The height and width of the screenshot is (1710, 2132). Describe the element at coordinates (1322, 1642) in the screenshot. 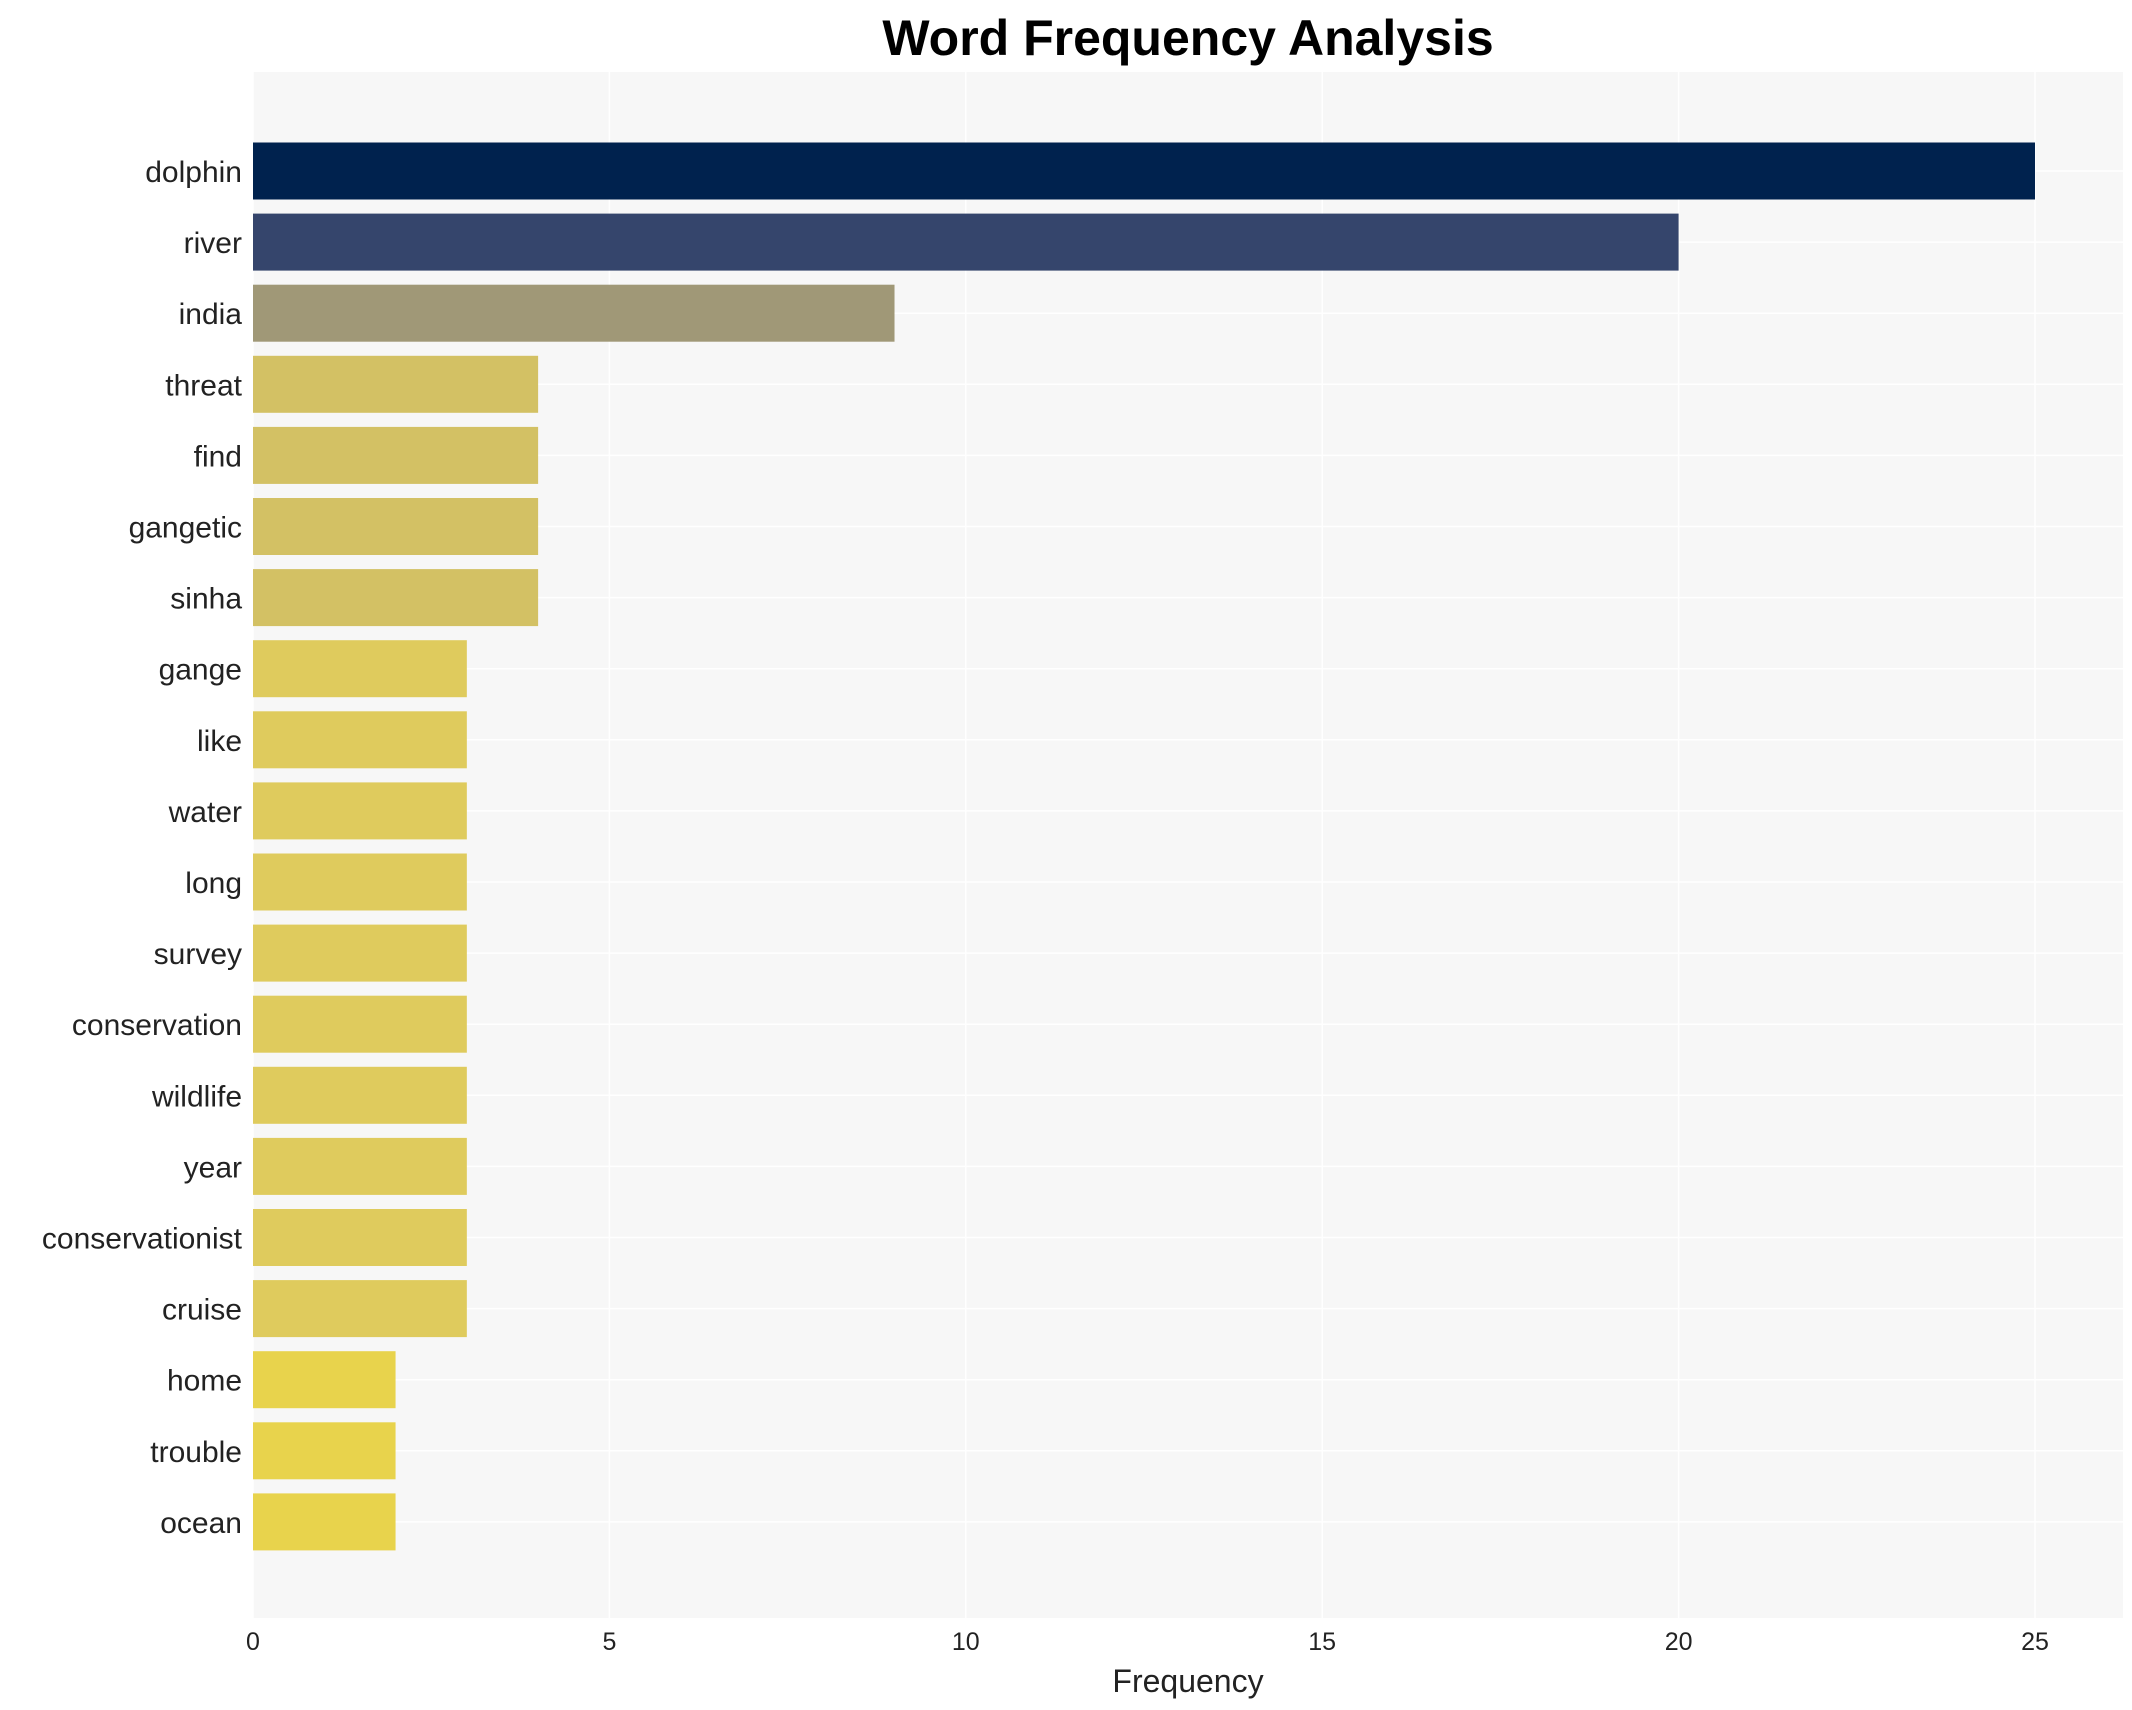

I see `x-tick-label: 15` at that location.